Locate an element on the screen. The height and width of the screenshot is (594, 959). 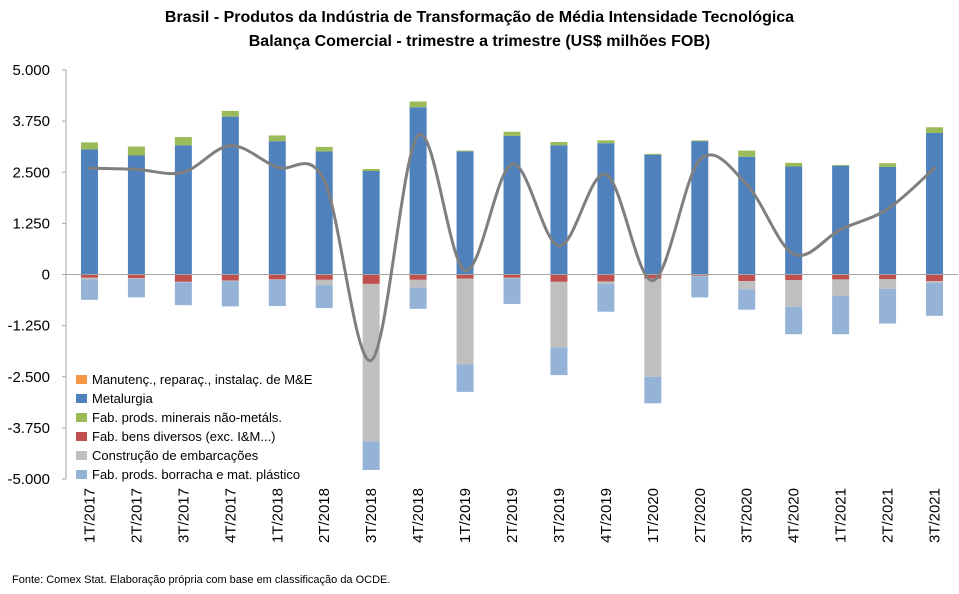
legend-item: Fab. bens diversos (exc. I&M...) is located at coordinates (194, 436).